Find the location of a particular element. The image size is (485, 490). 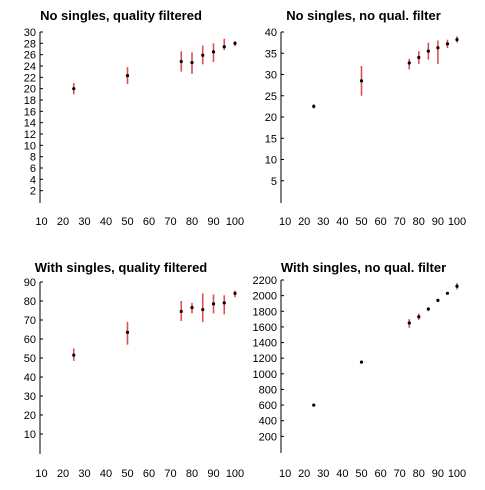

y-tick-label: 5 is located at coordinates (274, 182).